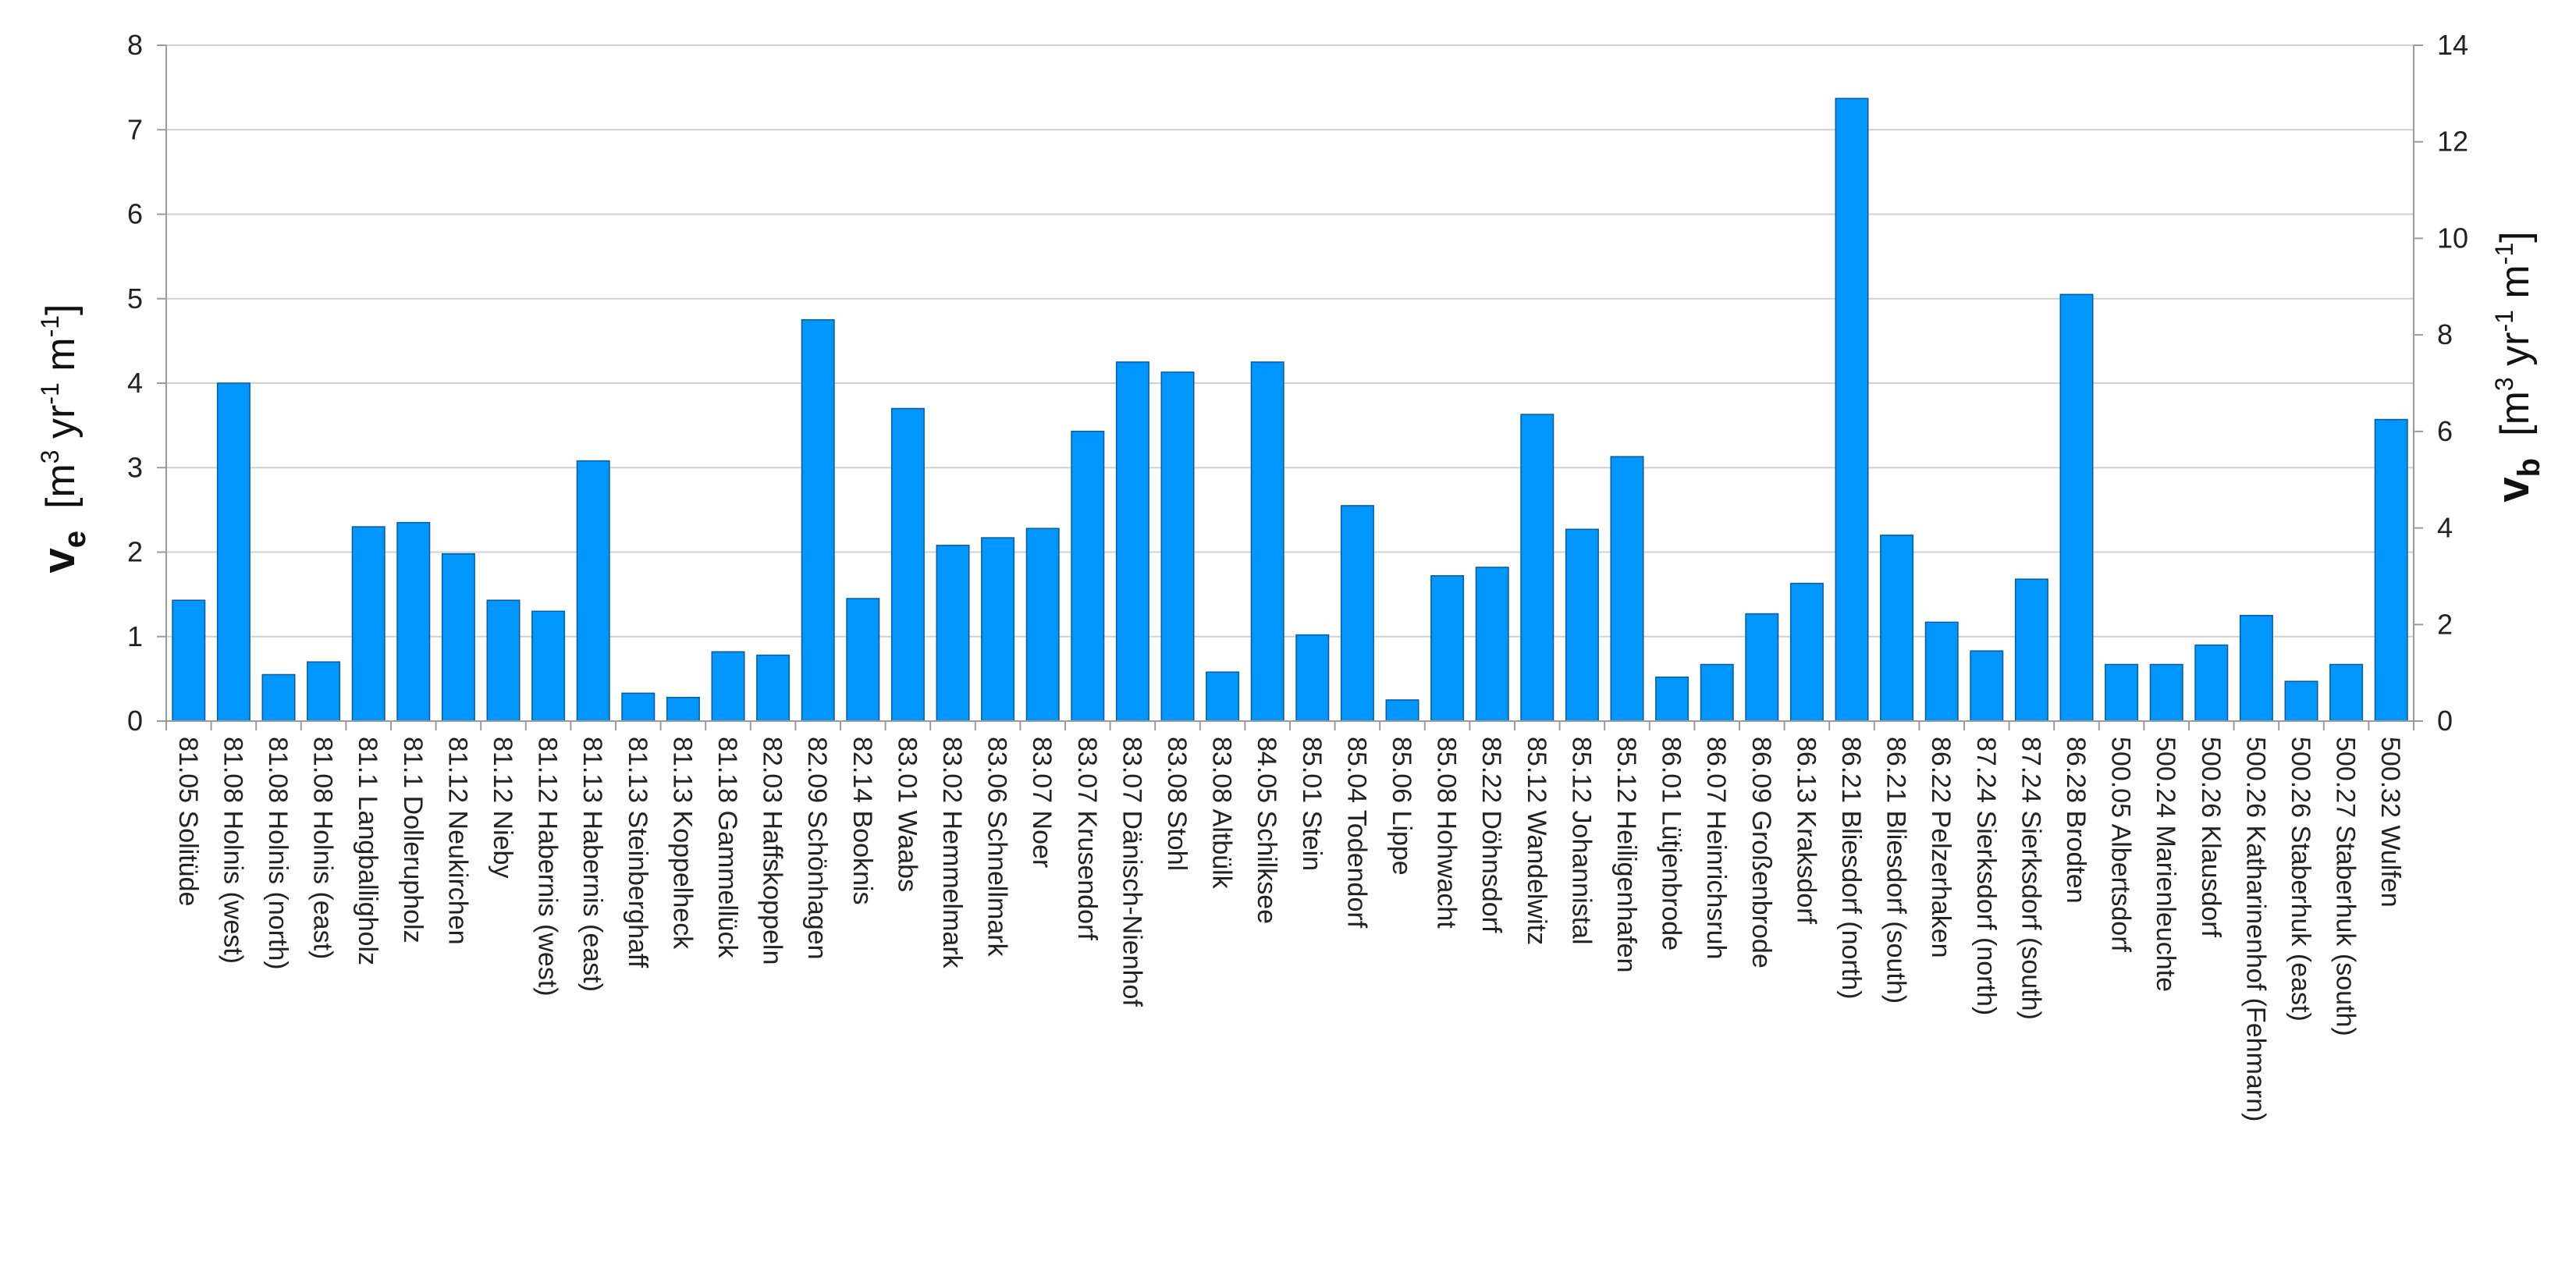 The height and width of the screenshot is (1265, 2576). Describe the element at coordinates (1177, 804) in the screenshot. I see `category-label: 83.08 Stohl` at that location.